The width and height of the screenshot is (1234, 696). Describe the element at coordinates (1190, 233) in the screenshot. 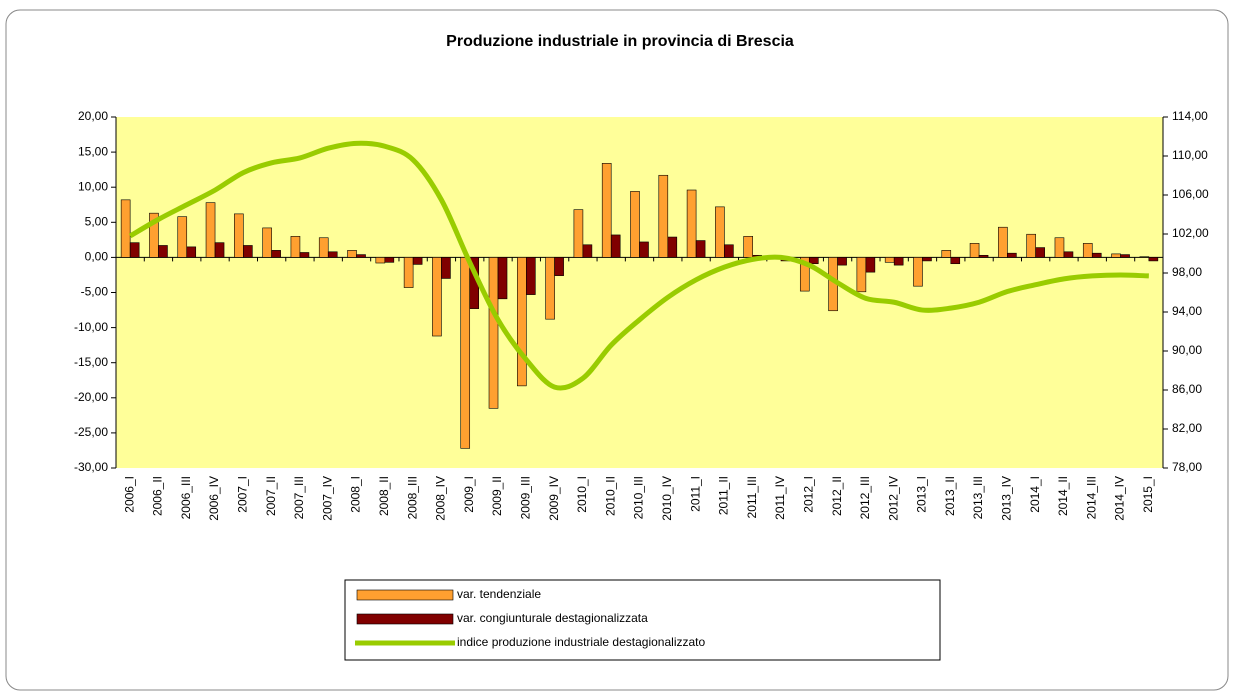

I see `y2-tick-label: 102,00` at that location.